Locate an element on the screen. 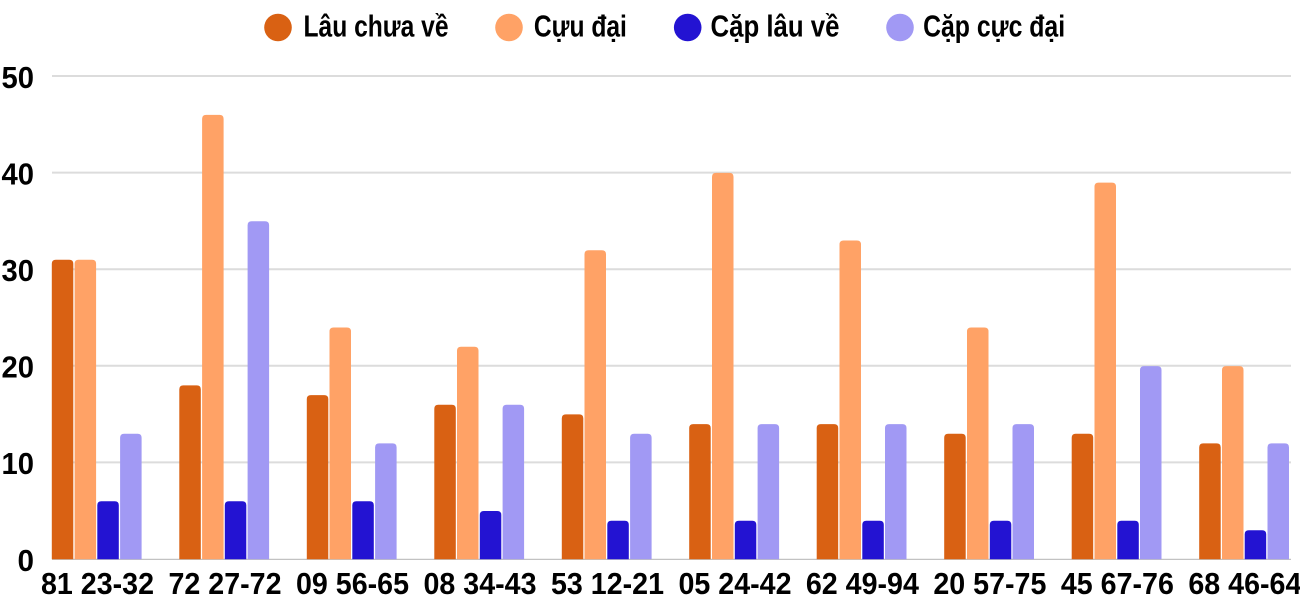 This screenshot has width=1300, height=600. svg-text: 53 12-21 is located at coordinates (607, 583).